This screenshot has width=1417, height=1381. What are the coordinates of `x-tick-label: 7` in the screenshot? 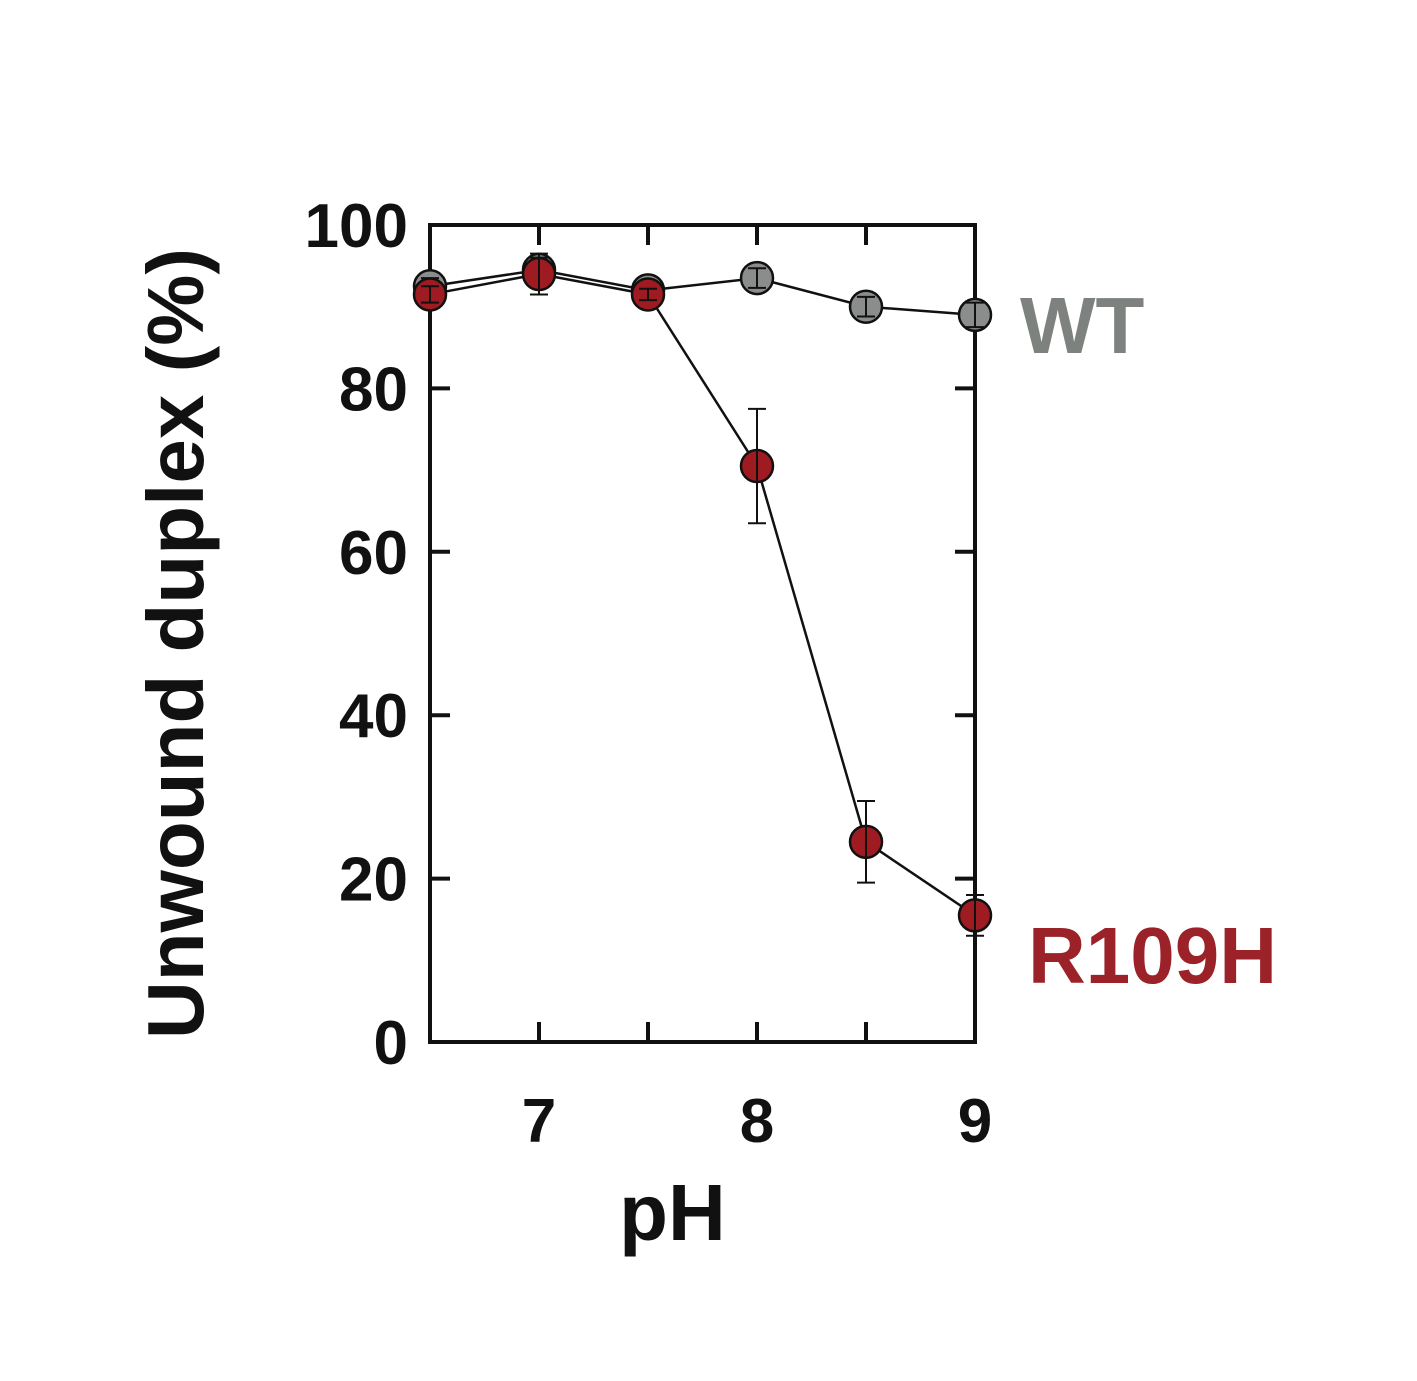 It's located at (539, 1121).